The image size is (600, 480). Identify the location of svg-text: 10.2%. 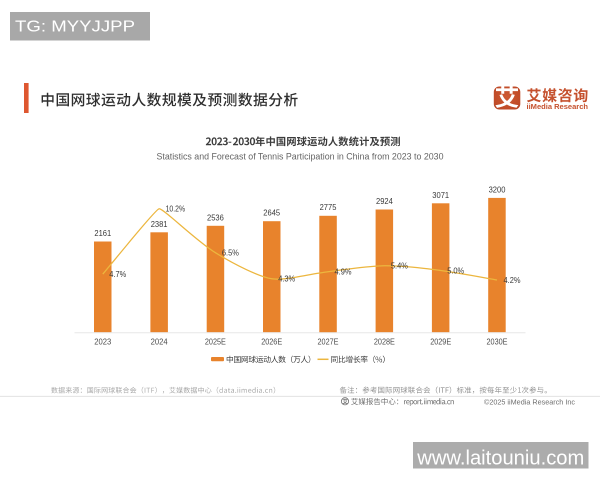
(176, 209).